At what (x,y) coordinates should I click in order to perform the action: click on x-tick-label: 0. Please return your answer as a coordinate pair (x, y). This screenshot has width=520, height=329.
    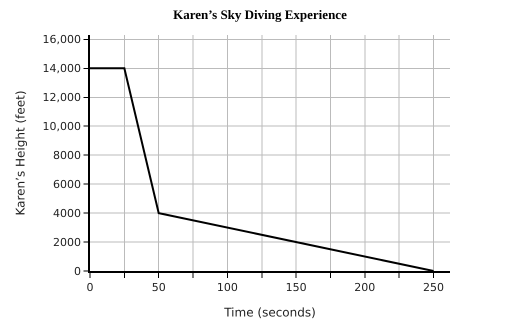
    Looking at the image, I should click on (90, 287).